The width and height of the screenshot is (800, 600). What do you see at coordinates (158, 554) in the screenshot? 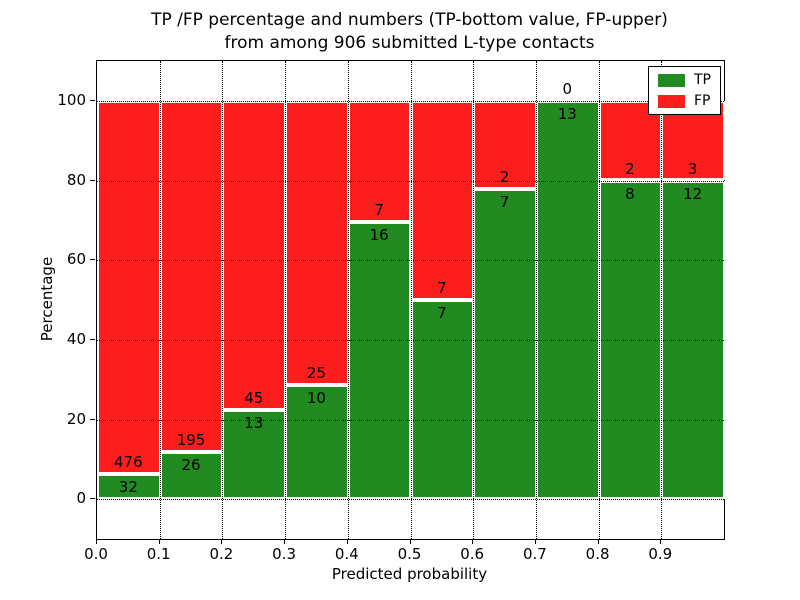
I see `x-tick-label: 0.1` at bounding box center [158, 554].